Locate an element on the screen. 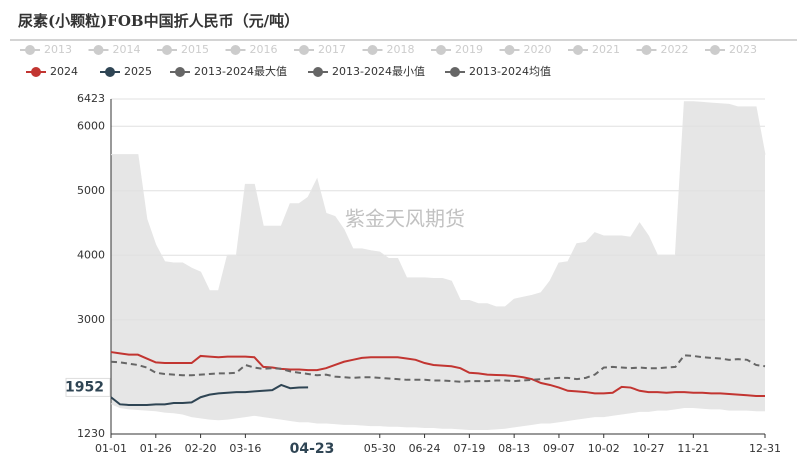 The image size is (807, 460). y-tick-label: 4000 is located at coordinates (91, 254).